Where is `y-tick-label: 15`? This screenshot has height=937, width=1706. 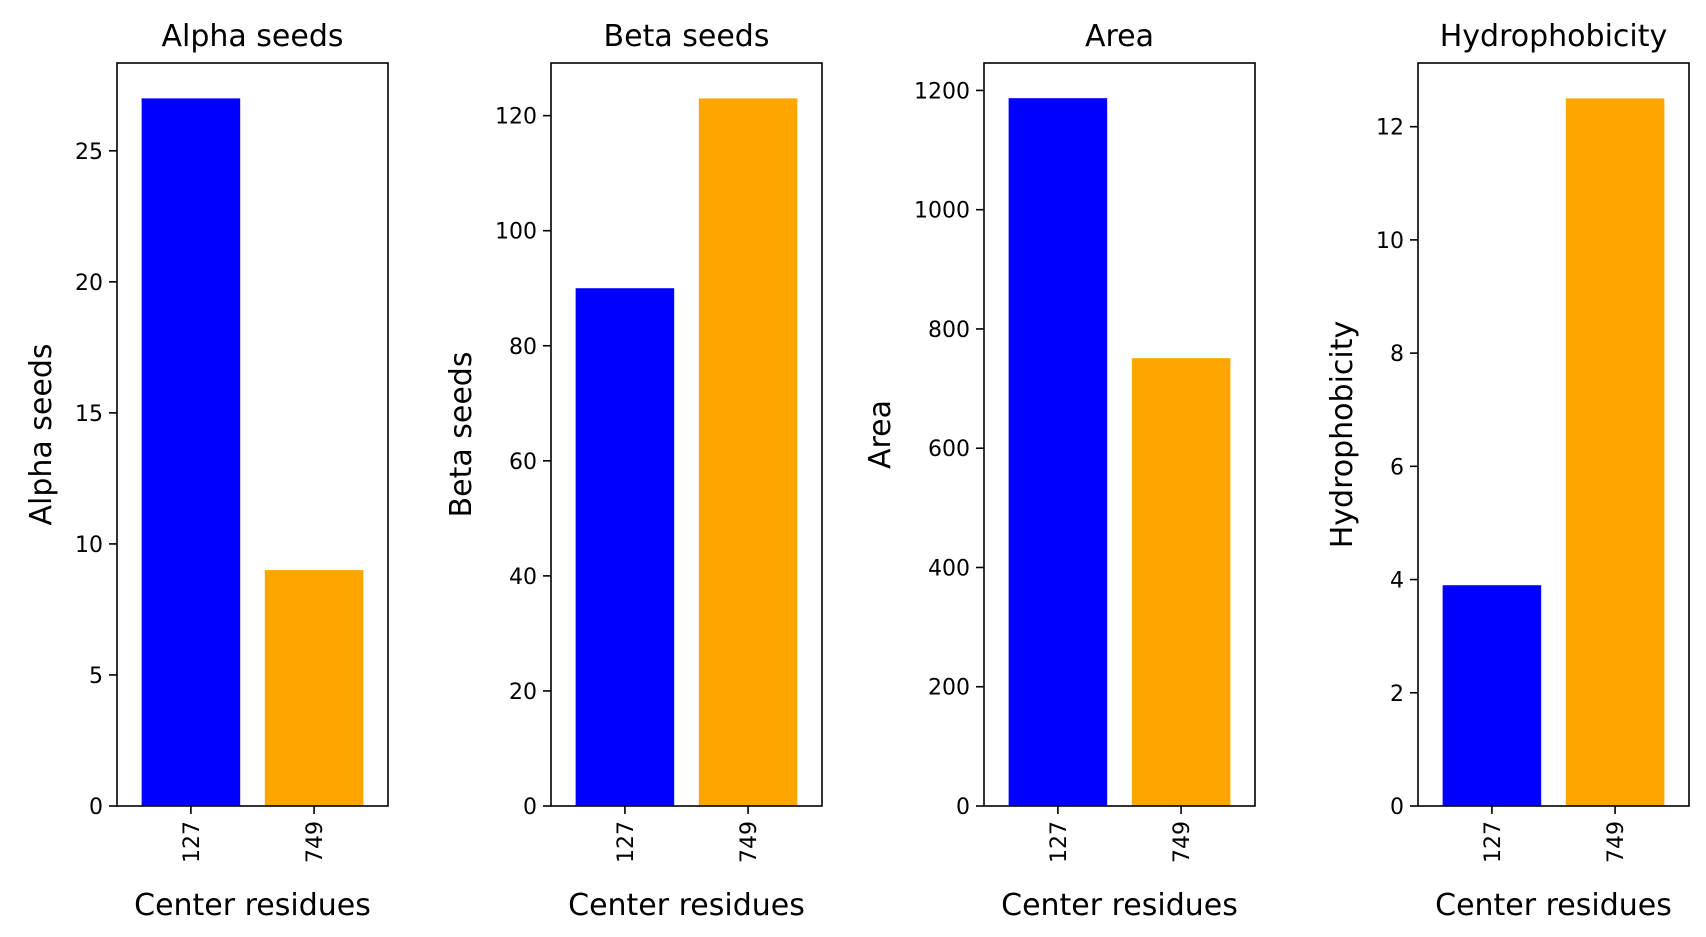
y-tick-label: 15 is located at coordinates (89, 414).